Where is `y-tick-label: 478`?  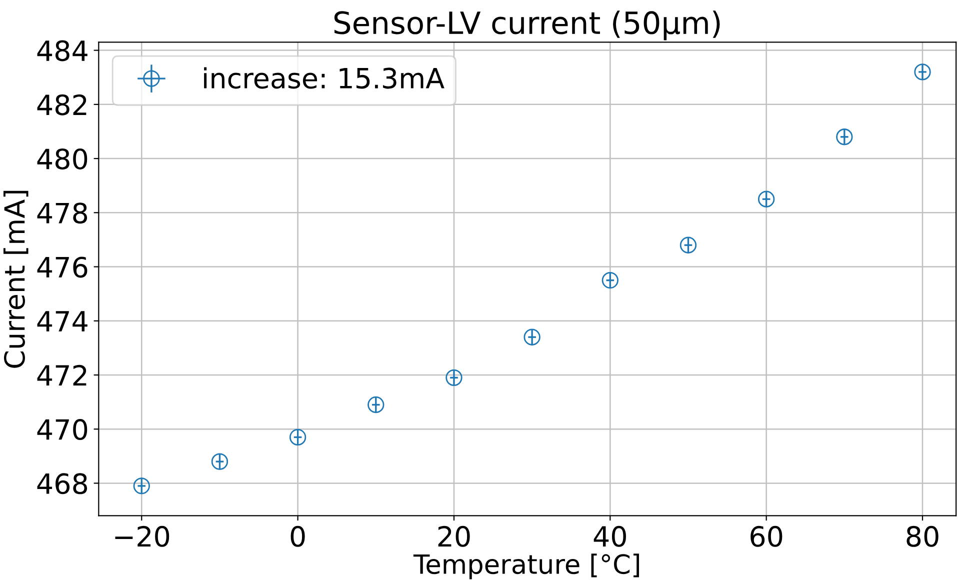
y-tick-label: 478 is located at coordinates (62, 213).